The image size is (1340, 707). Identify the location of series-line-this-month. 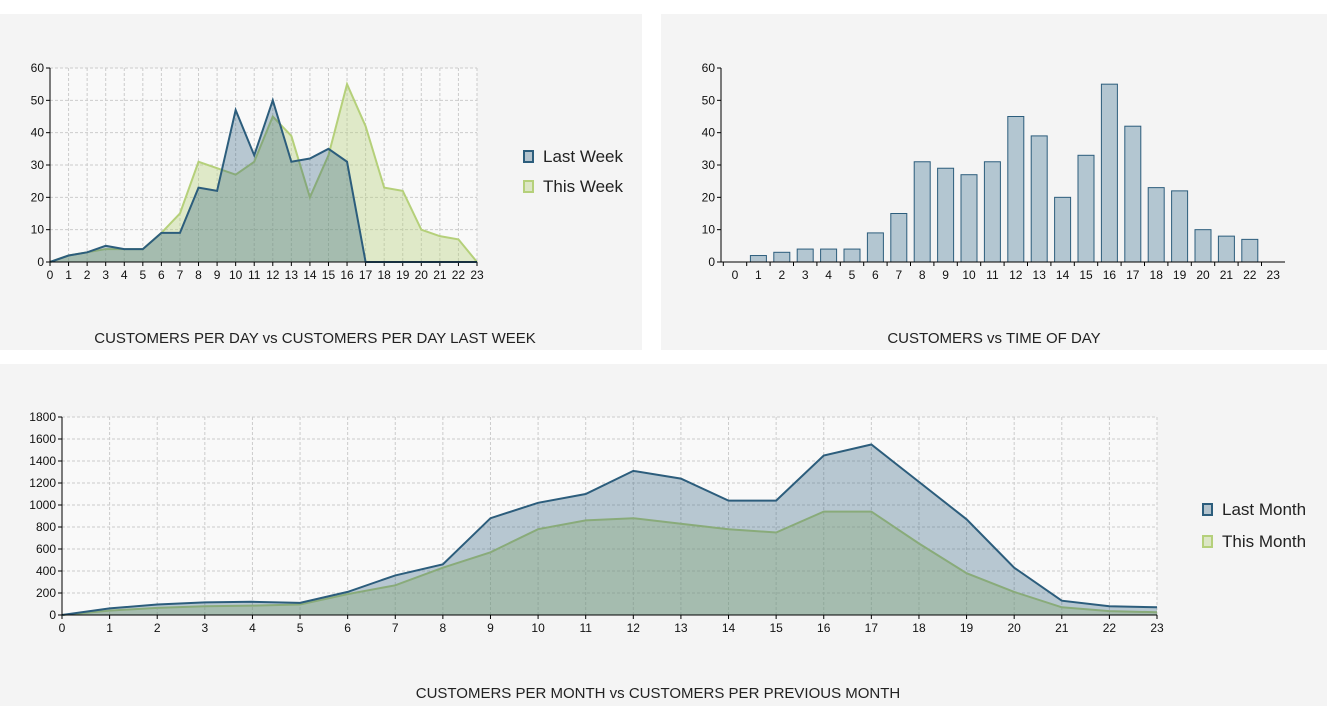
(609, 563).